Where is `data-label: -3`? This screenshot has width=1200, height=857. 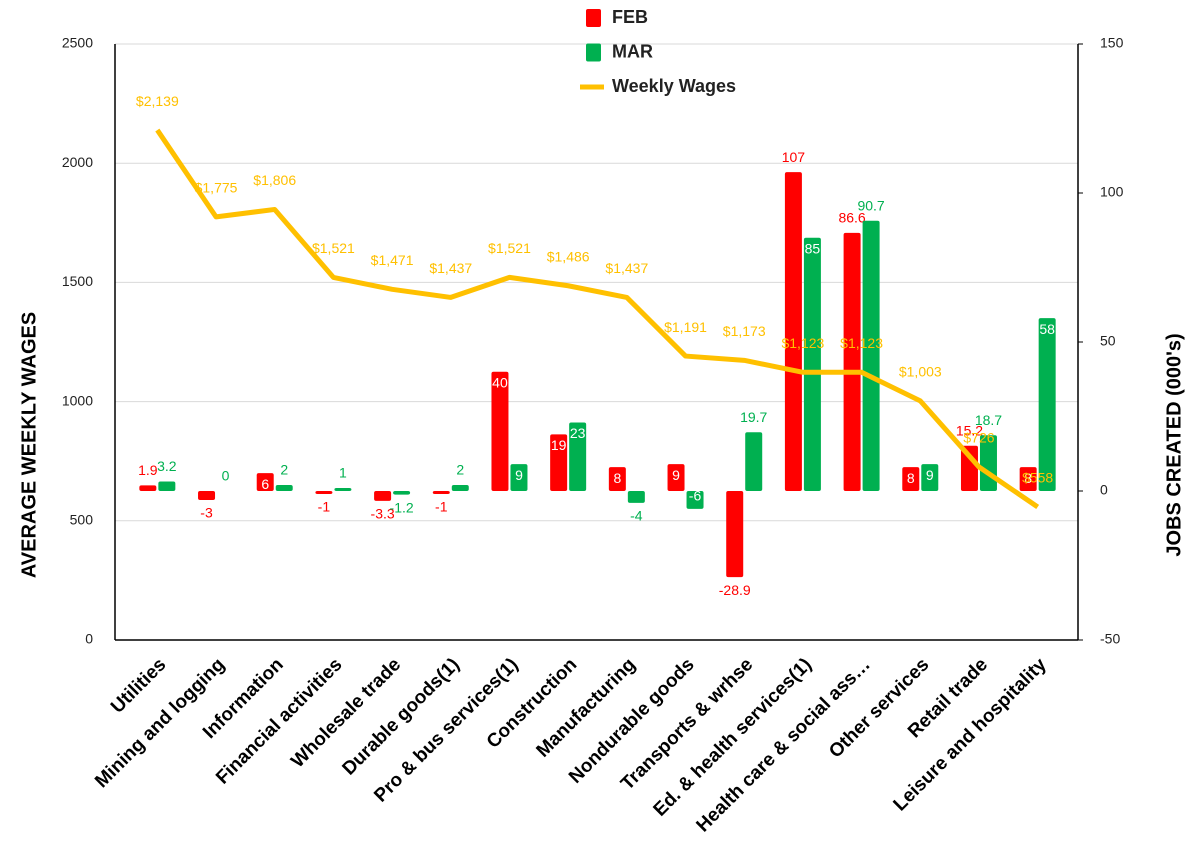 data-label: -3 is located at coordinates (206, 513).